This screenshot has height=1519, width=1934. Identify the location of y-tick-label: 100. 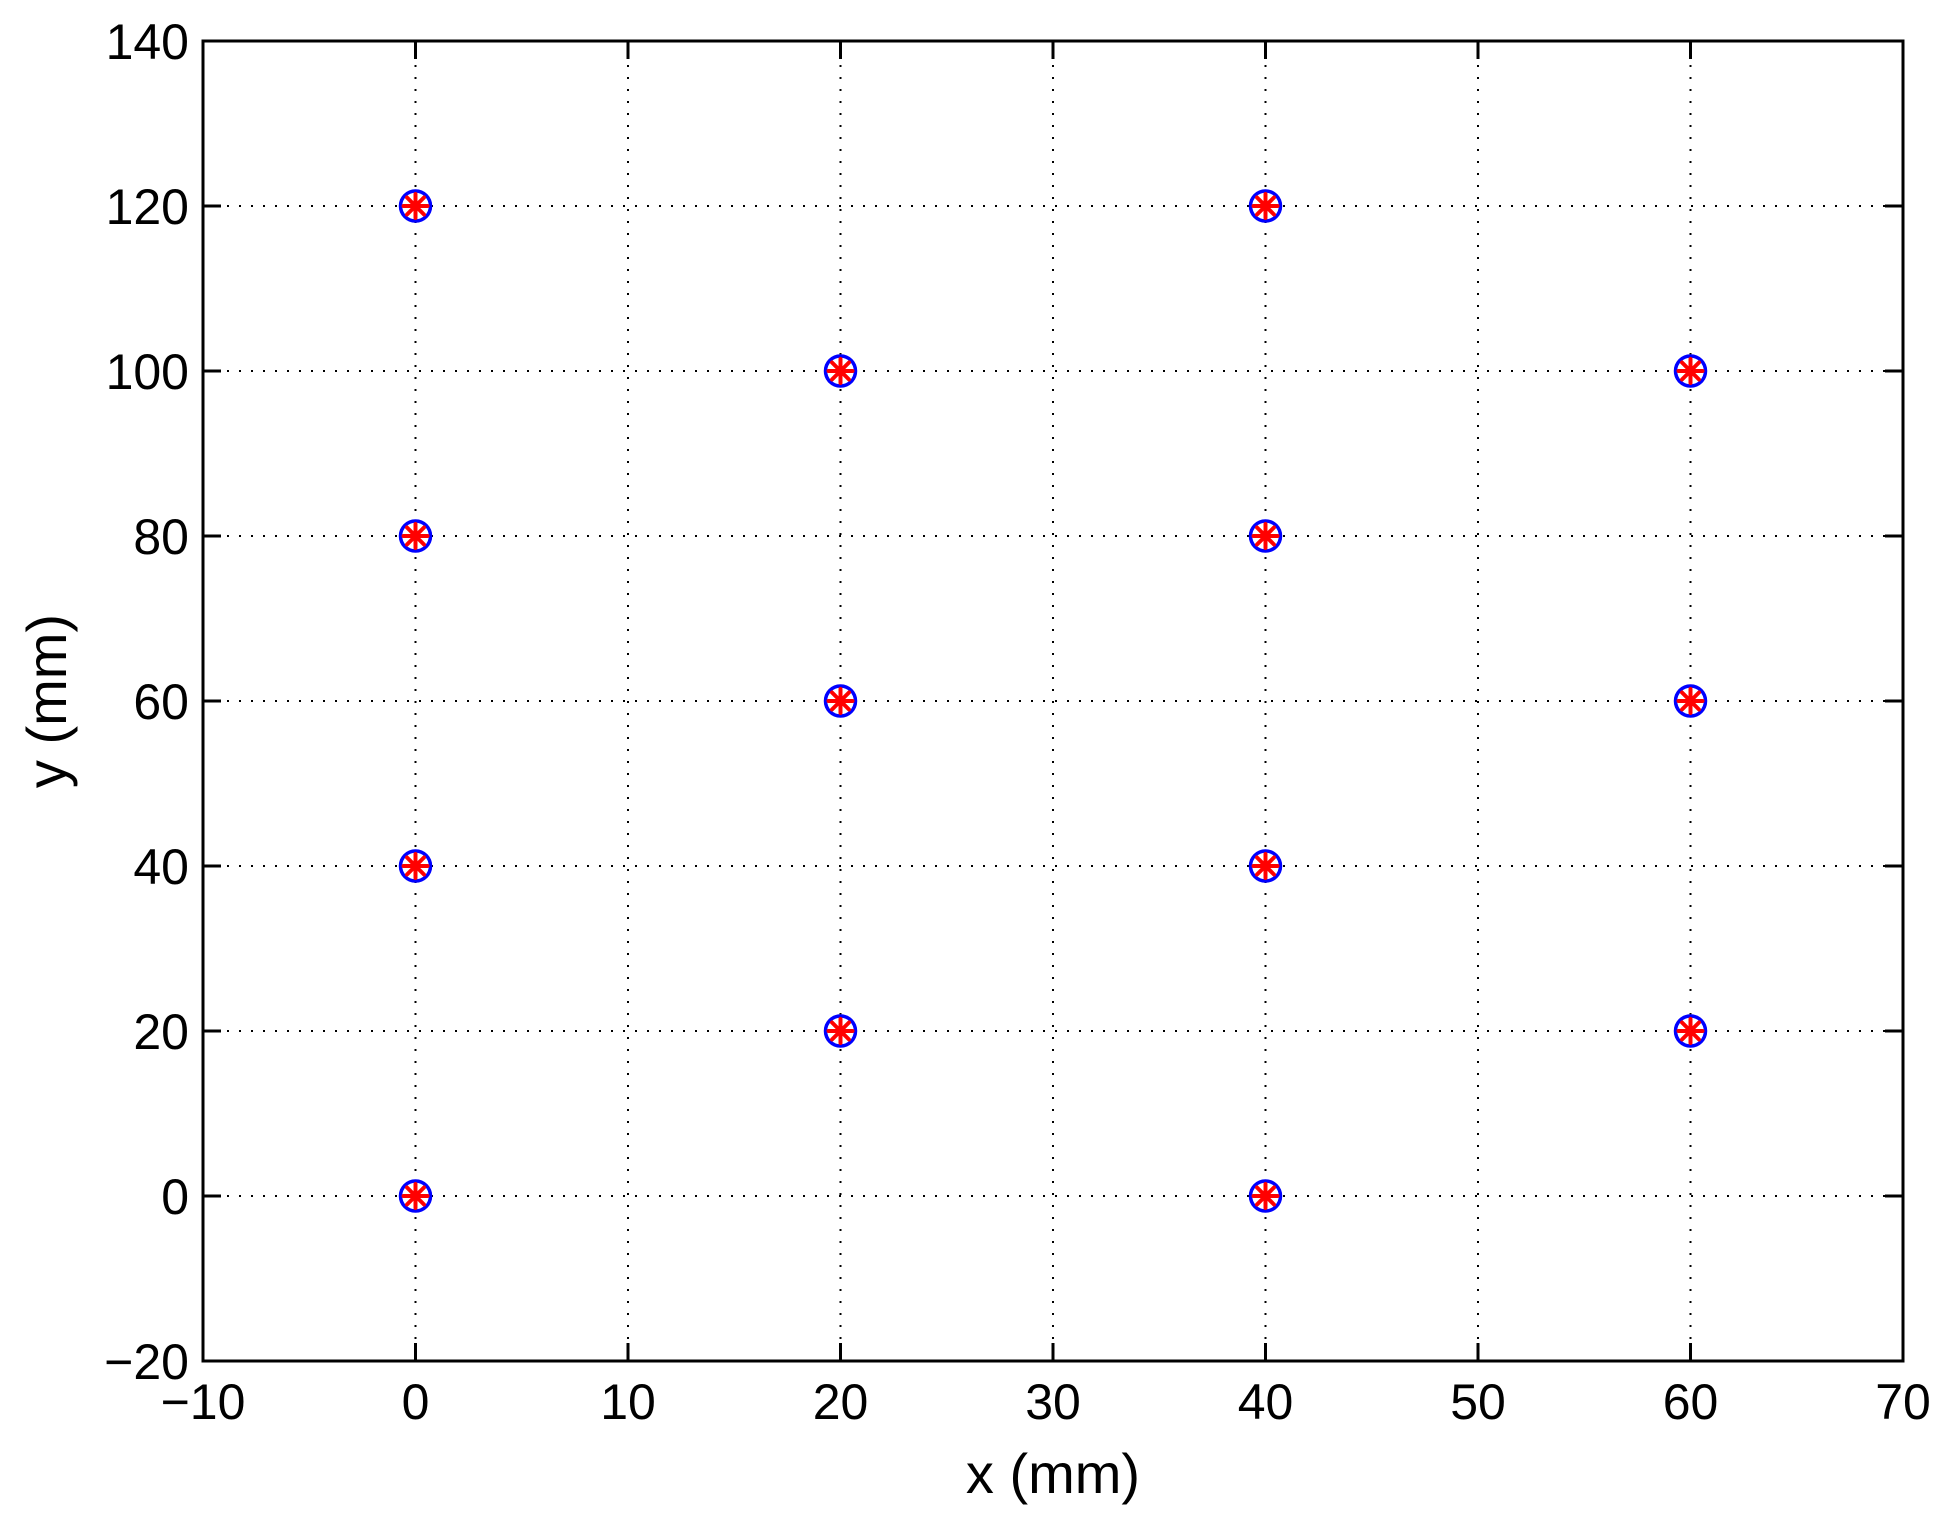
(147, 372).